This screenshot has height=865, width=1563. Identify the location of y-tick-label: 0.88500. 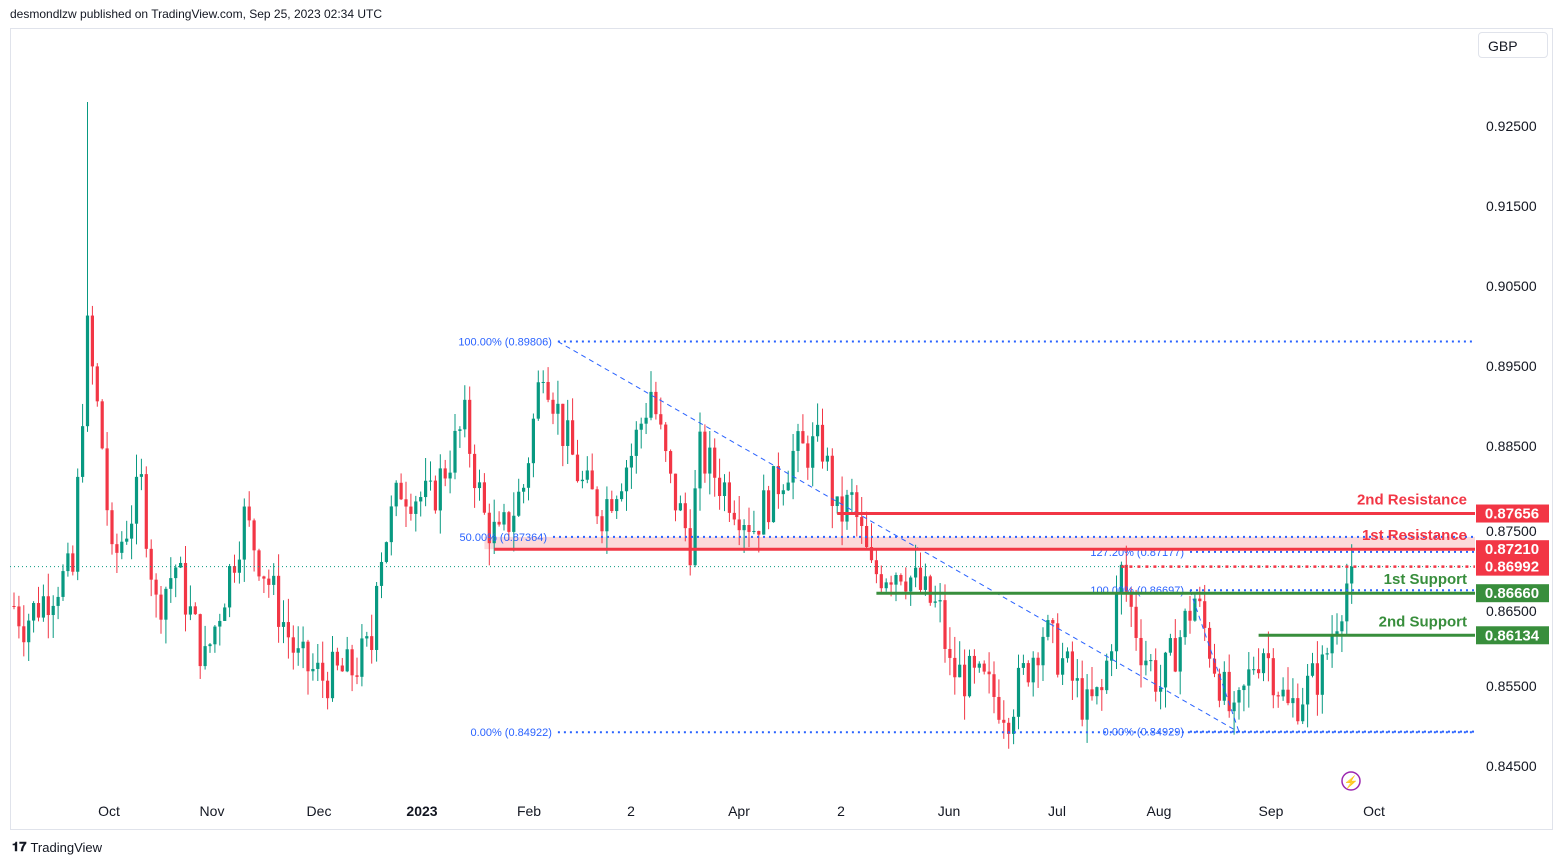
(1511, 446).